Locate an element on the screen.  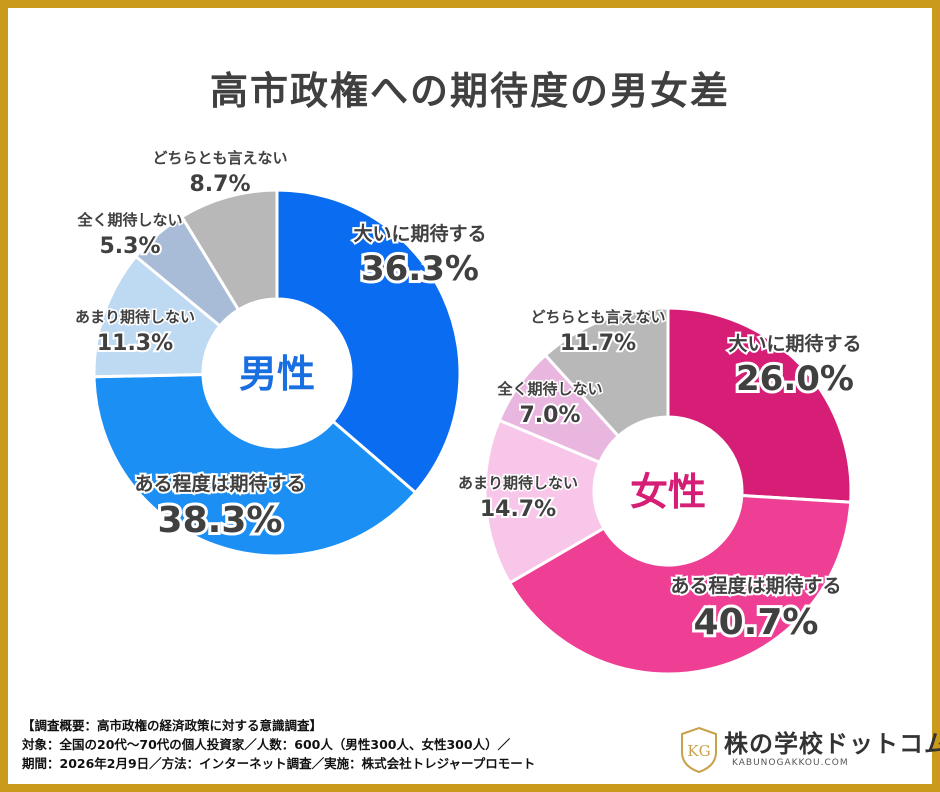
male-slice-very-much is located at coordinates (368, 341).